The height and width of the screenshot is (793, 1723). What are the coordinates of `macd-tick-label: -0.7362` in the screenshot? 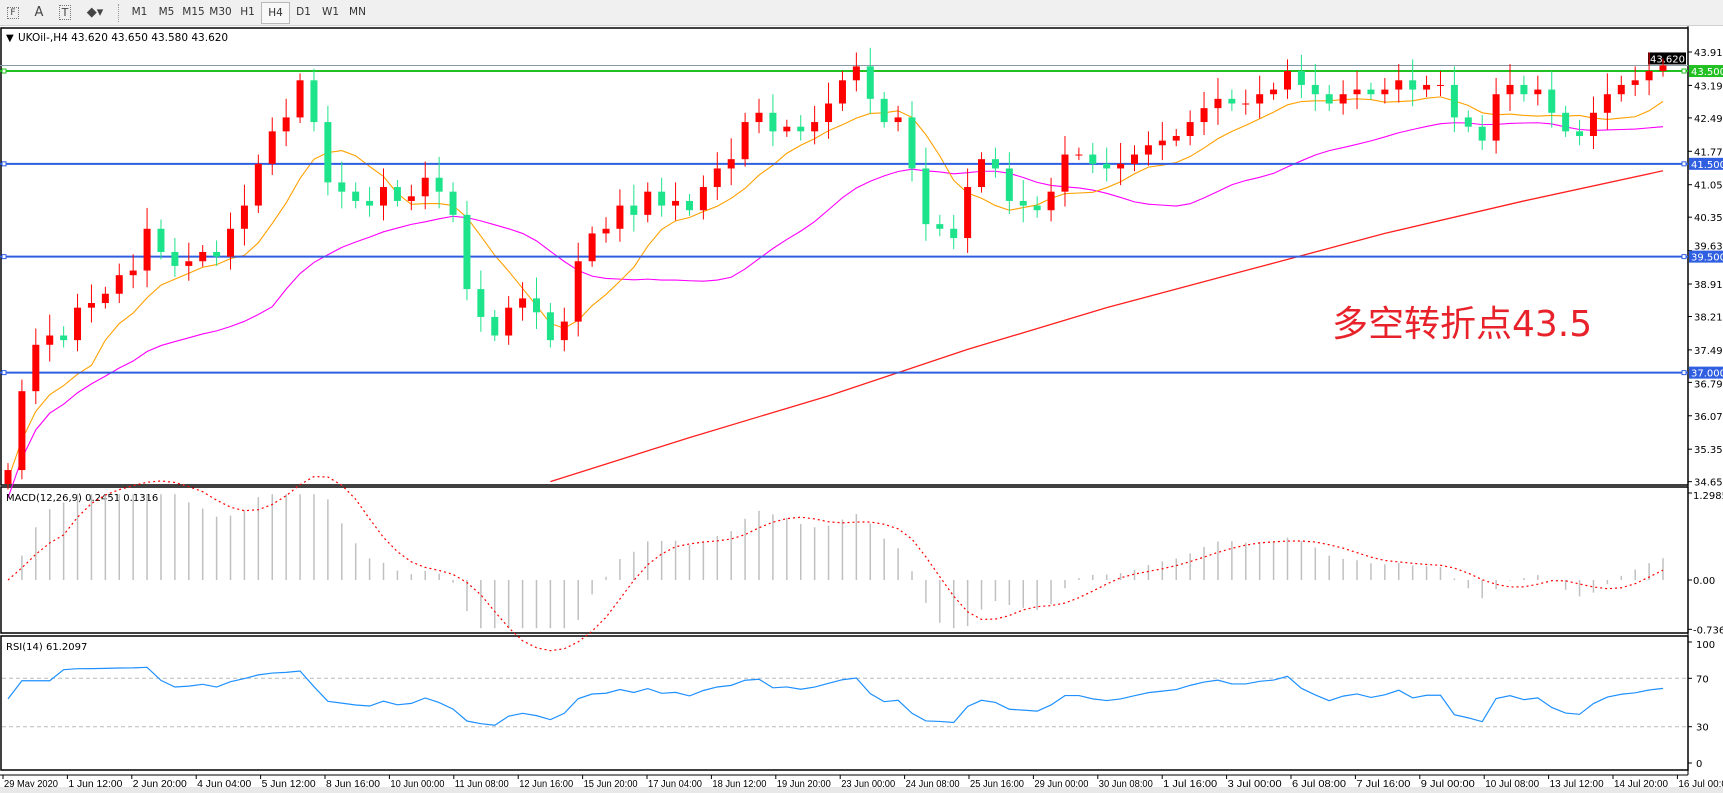 It's located at (1708, 630).